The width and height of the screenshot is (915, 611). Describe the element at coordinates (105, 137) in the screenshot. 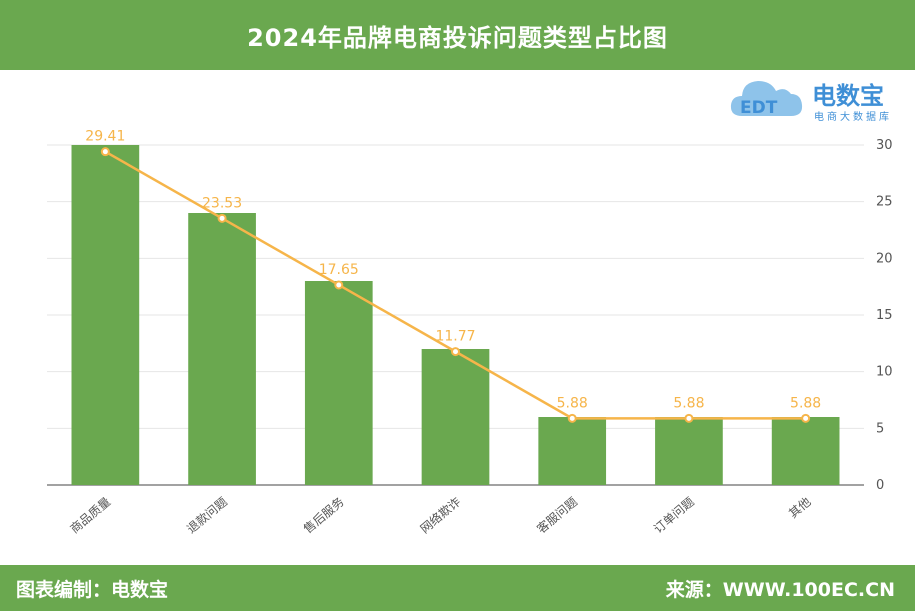

I see `data-label: 29.41` at that location.